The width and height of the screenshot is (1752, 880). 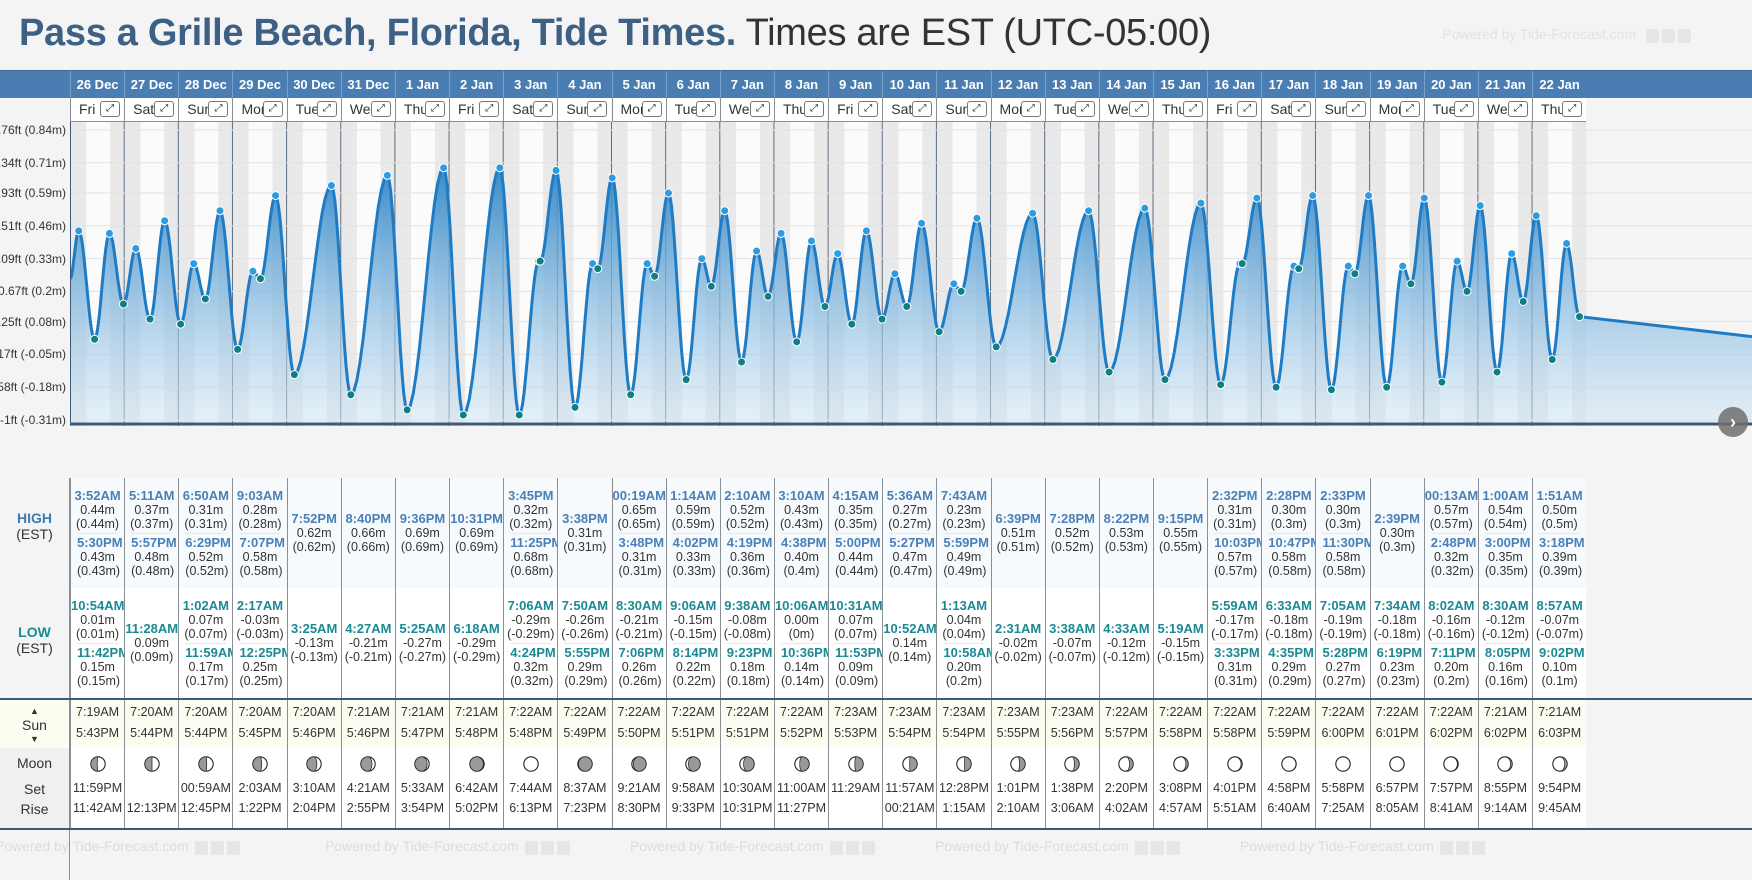 What do you see at coordinates (1733, 422) in the screenshot?
I see `next-days-button: ›` at bounding box center [1733, 422].